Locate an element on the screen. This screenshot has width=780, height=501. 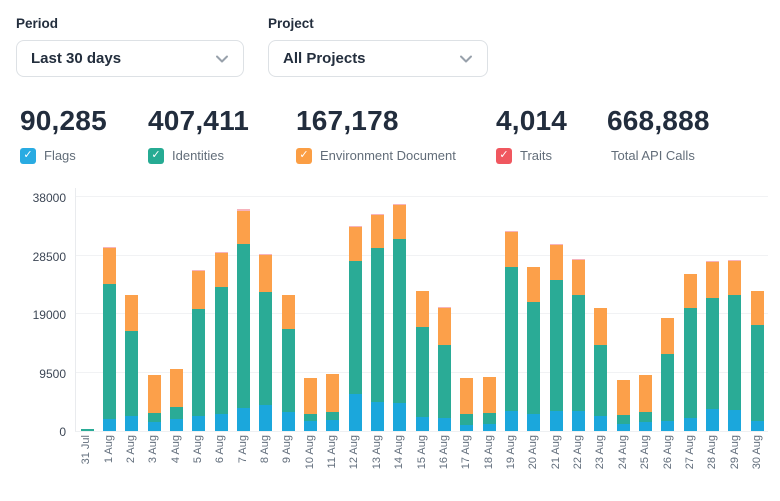
x-axis-label: 21 Aug is located at coordinates (555, 452).